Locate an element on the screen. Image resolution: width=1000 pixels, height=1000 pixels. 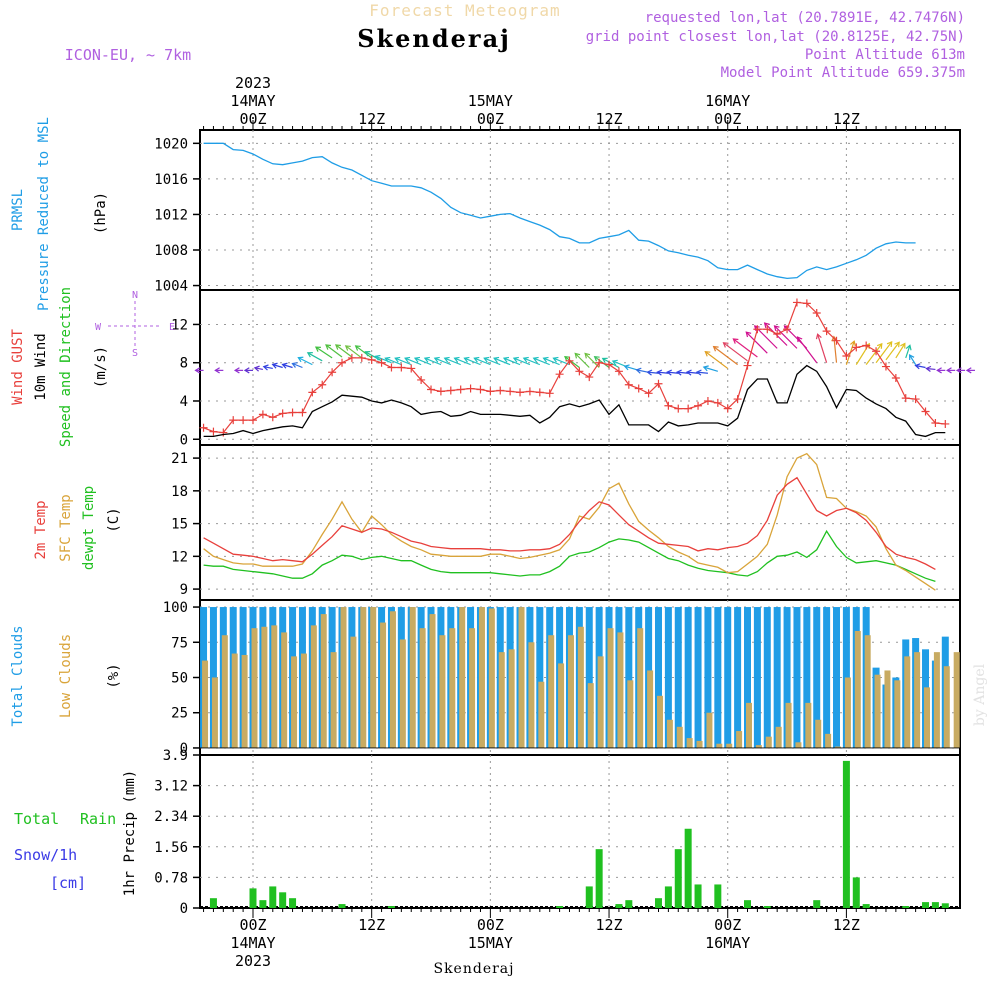
y-tick-label: 1012 is located at coordinates (171, 215).